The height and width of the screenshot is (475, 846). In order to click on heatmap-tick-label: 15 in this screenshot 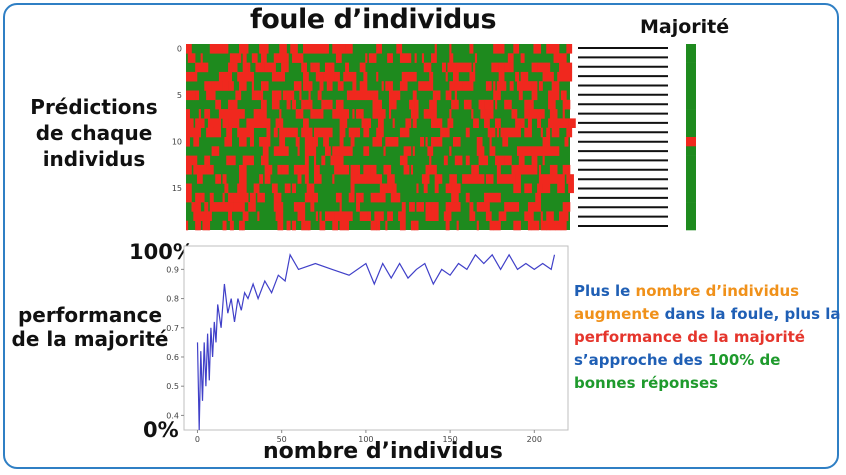, I will do `click(177, 188)`.